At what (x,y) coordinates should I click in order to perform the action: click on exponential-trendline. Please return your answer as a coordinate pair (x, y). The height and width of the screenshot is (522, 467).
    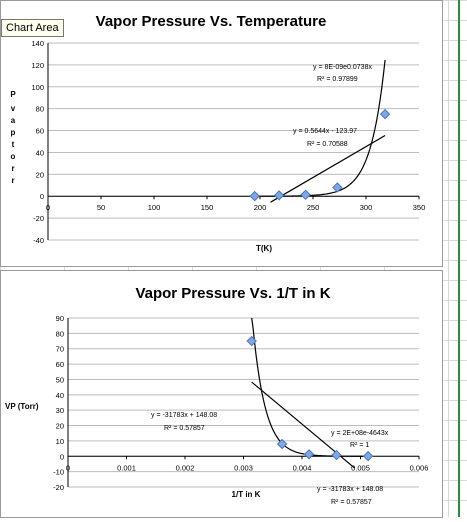
    Looking at the image, I should click on (317, 128).